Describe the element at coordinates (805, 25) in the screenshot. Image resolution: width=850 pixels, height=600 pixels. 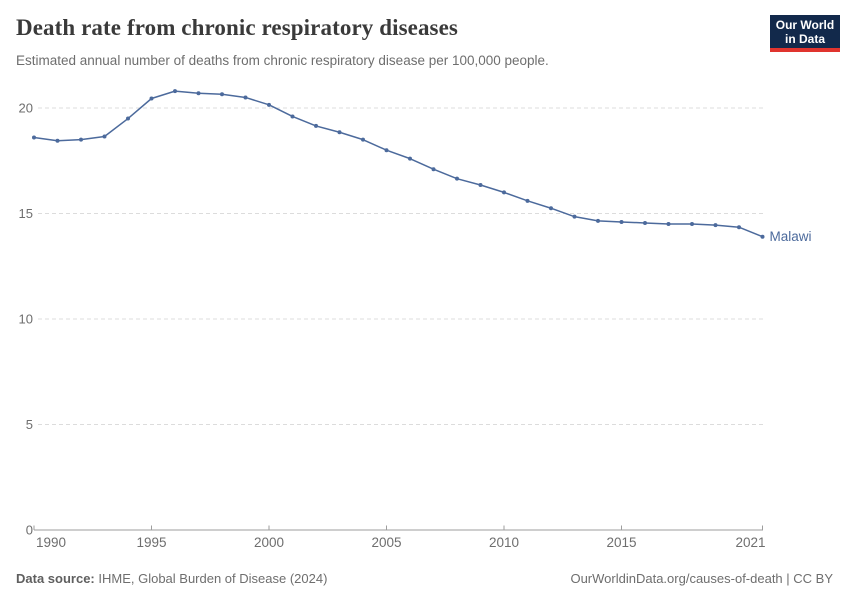
I see `owid-logo-line1: Our World` at that location.